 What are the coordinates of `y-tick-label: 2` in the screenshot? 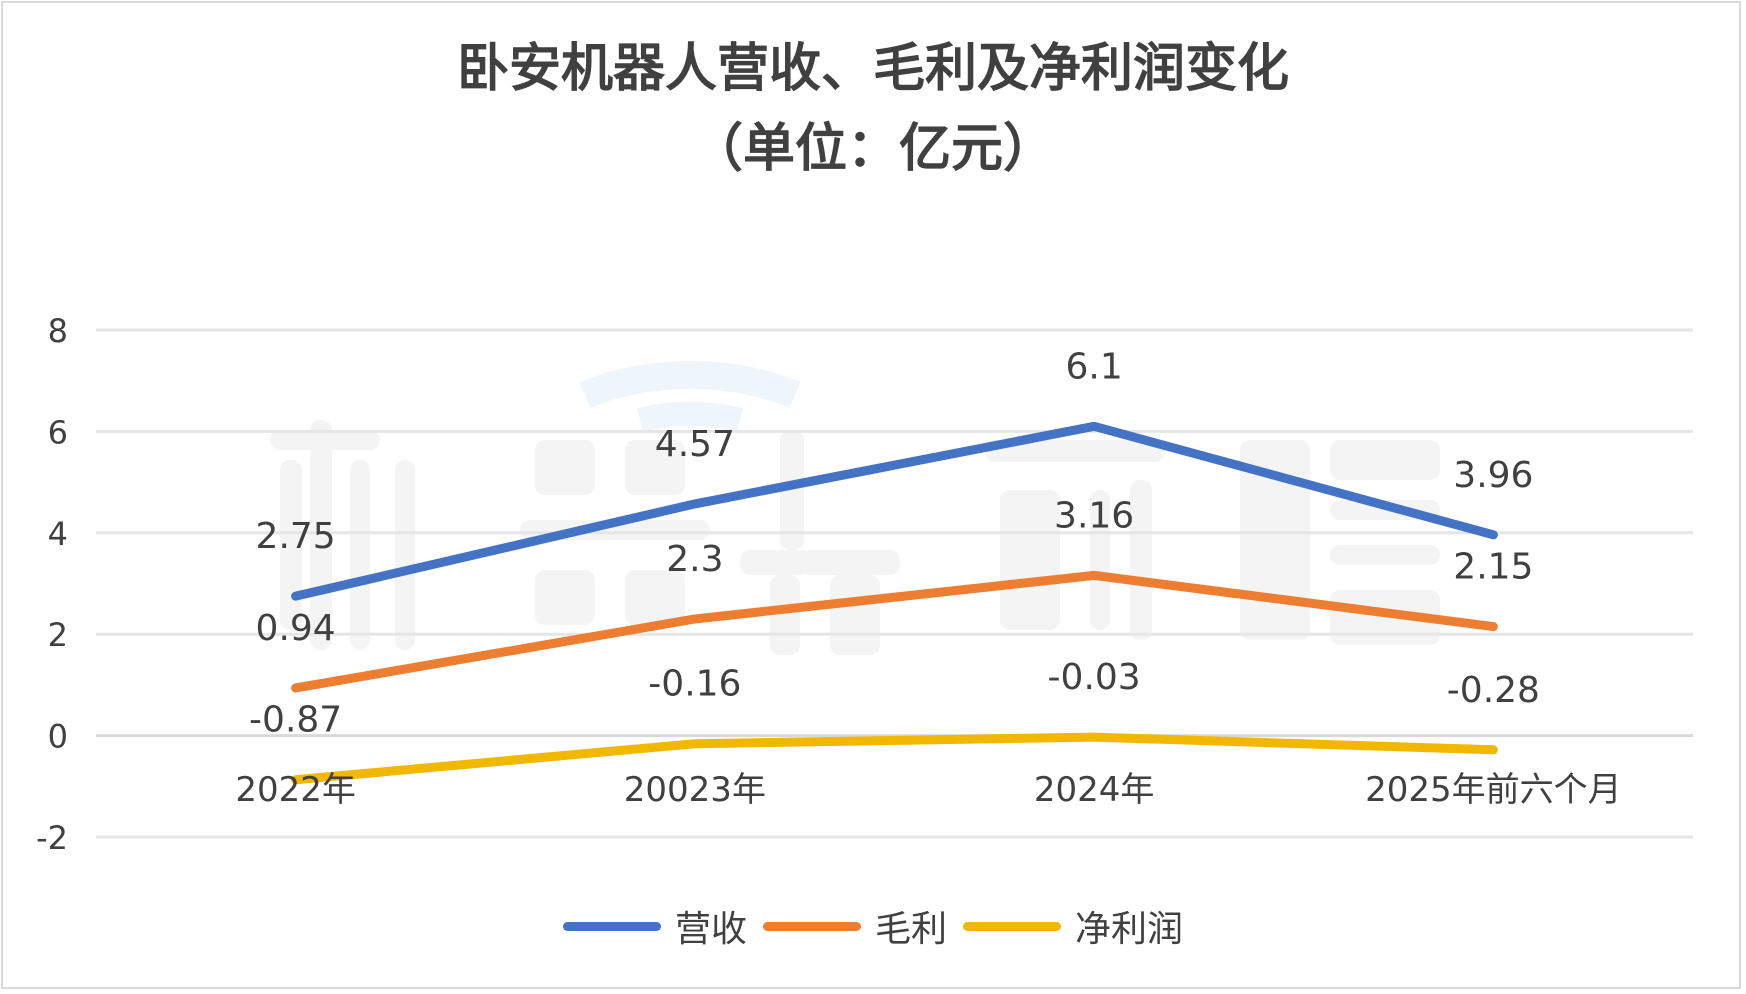 It's located at (58, 635).